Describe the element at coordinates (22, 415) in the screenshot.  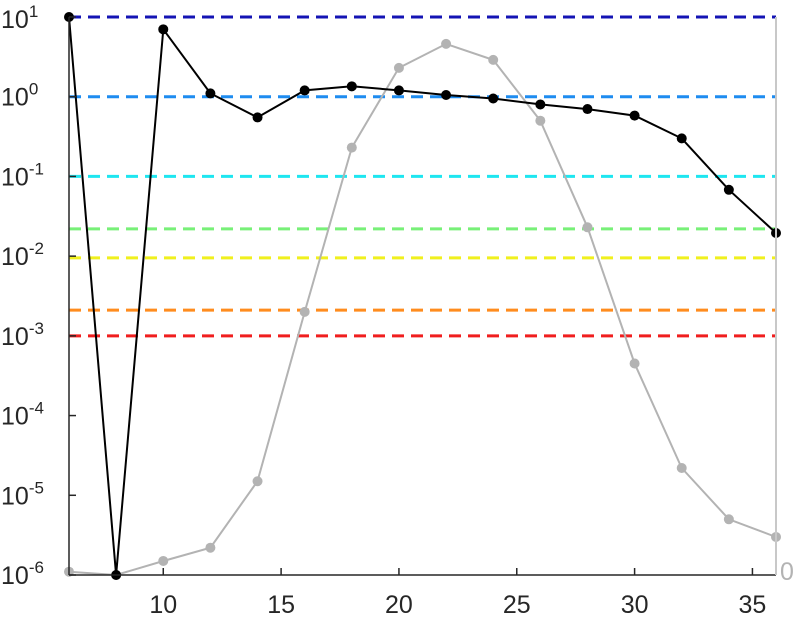
I see `y-tick-label: 10⁻⁴` at that location.